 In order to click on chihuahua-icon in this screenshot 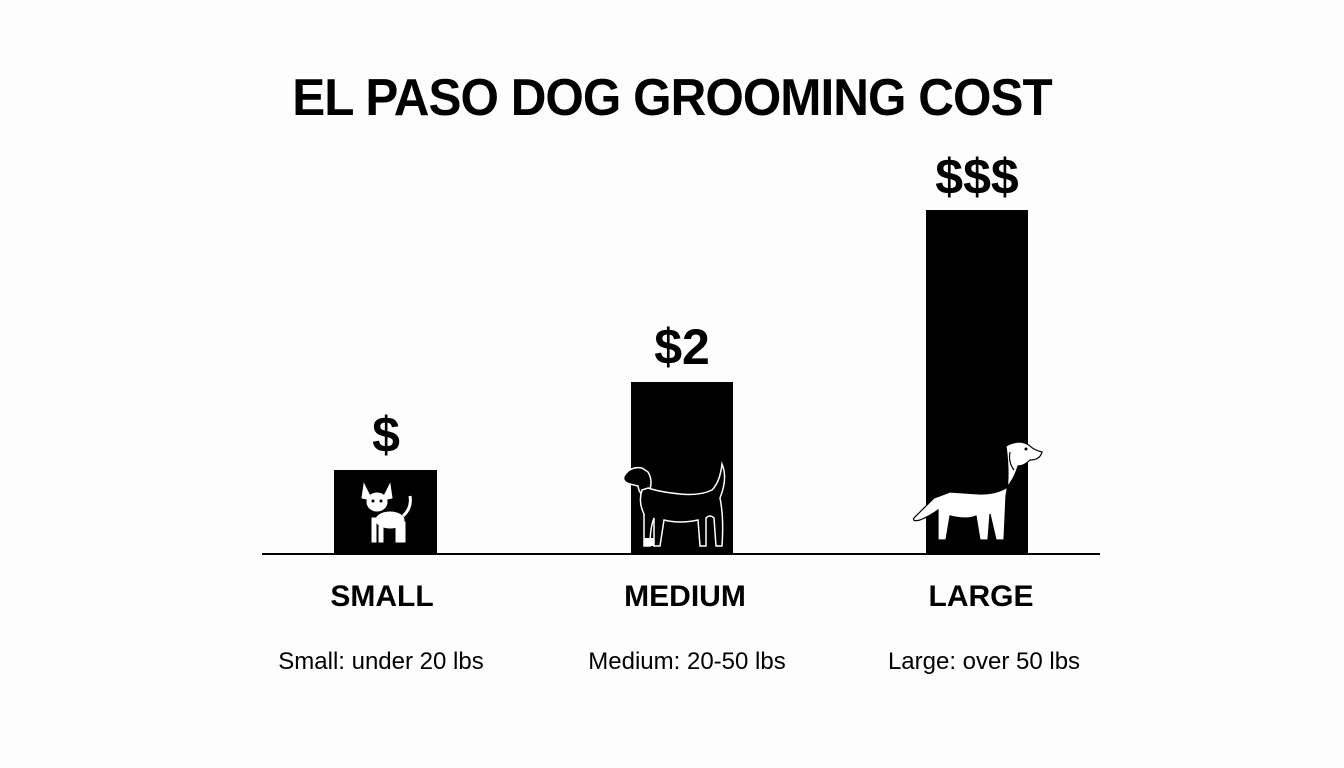, I will do `click(386, 512)`.